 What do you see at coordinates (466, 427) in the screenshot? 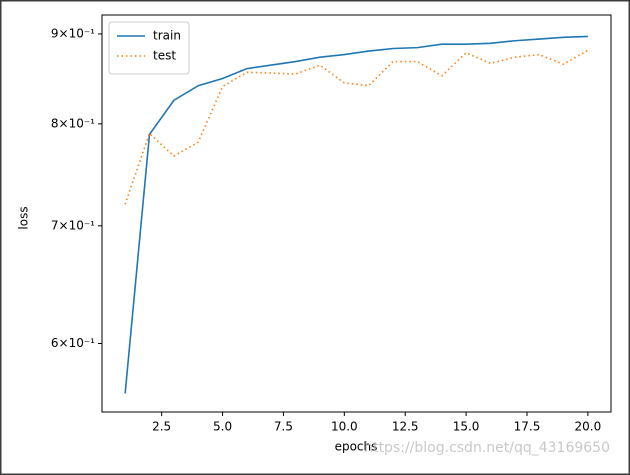
I see `x-tick-label: 15.0` at bounding box center [466, 427].